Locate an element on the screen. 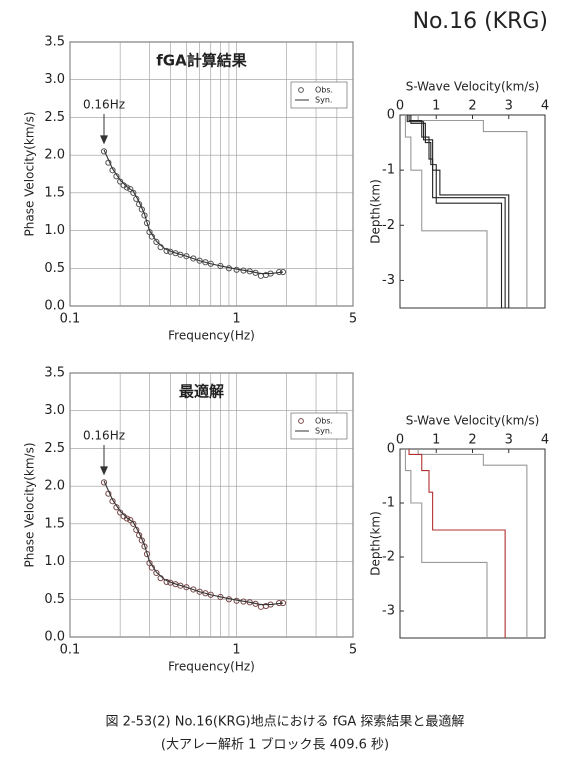 The image size is (570, 770). caption: (大アレー解析 1 ブロック長 409.6 秒) is located at coordinates (275, 745).